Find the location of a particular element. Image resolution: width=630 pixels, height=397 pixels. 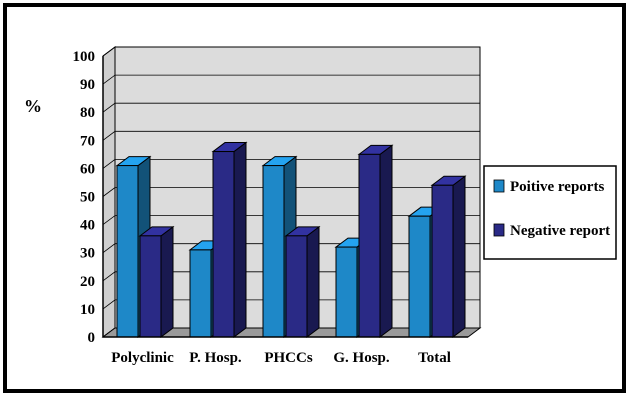

y-tick-label: 60 is located at coordinates (87, 169).